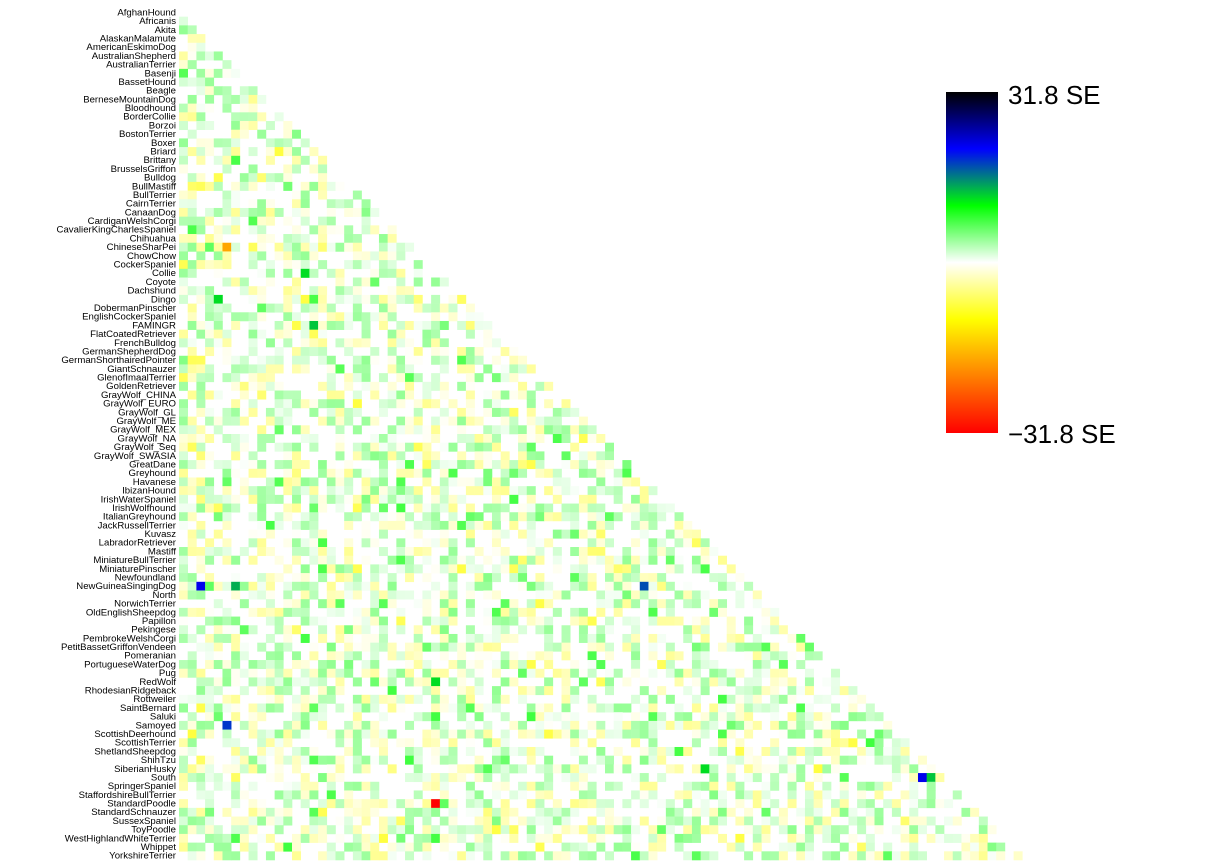 This screenshot has width=1214, height=865. What do you see at coordinates (129, 351) in the screenshot?
I see `row-label: GermanShepherdDog` at bounding box center [129, 351].